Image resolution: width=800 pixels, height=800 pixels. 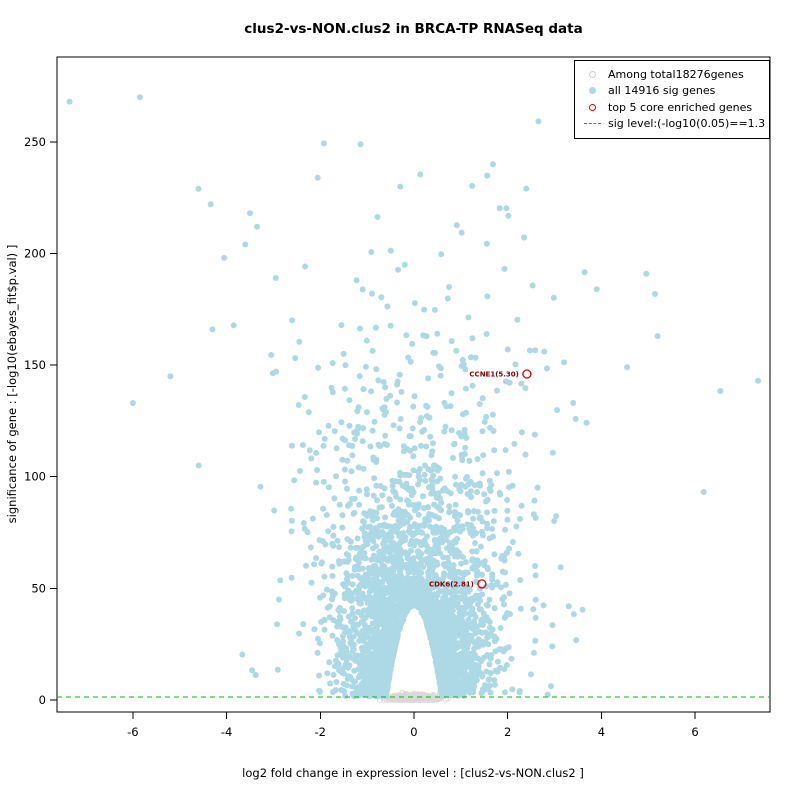 I want to click on x-axis-ticks: -6 -4 -2 0 2 4 6, so click(x=413, y=725).